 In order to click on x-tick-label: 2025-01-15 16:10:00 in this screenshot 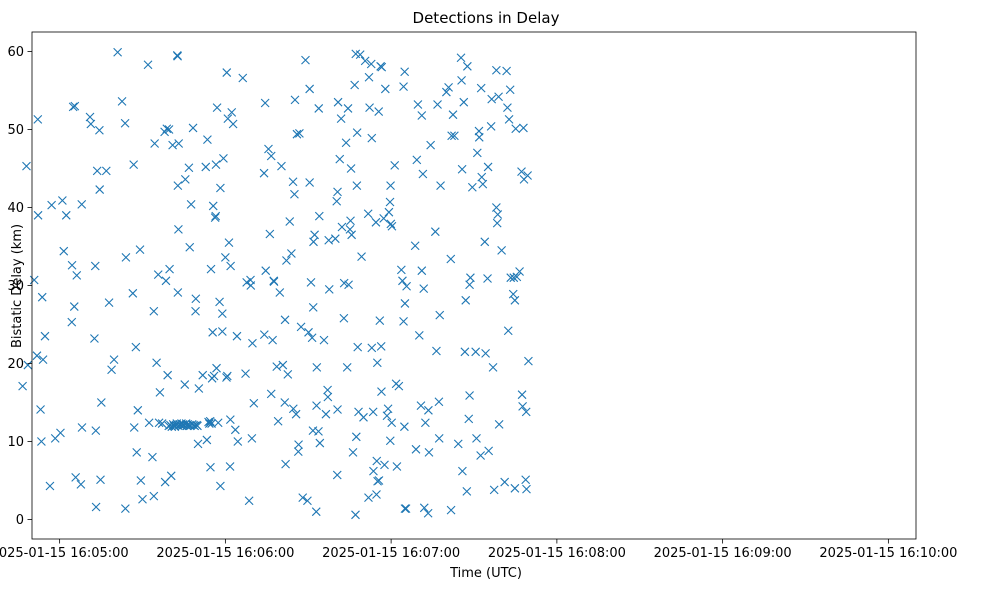, I will do `click(888, 553)`.